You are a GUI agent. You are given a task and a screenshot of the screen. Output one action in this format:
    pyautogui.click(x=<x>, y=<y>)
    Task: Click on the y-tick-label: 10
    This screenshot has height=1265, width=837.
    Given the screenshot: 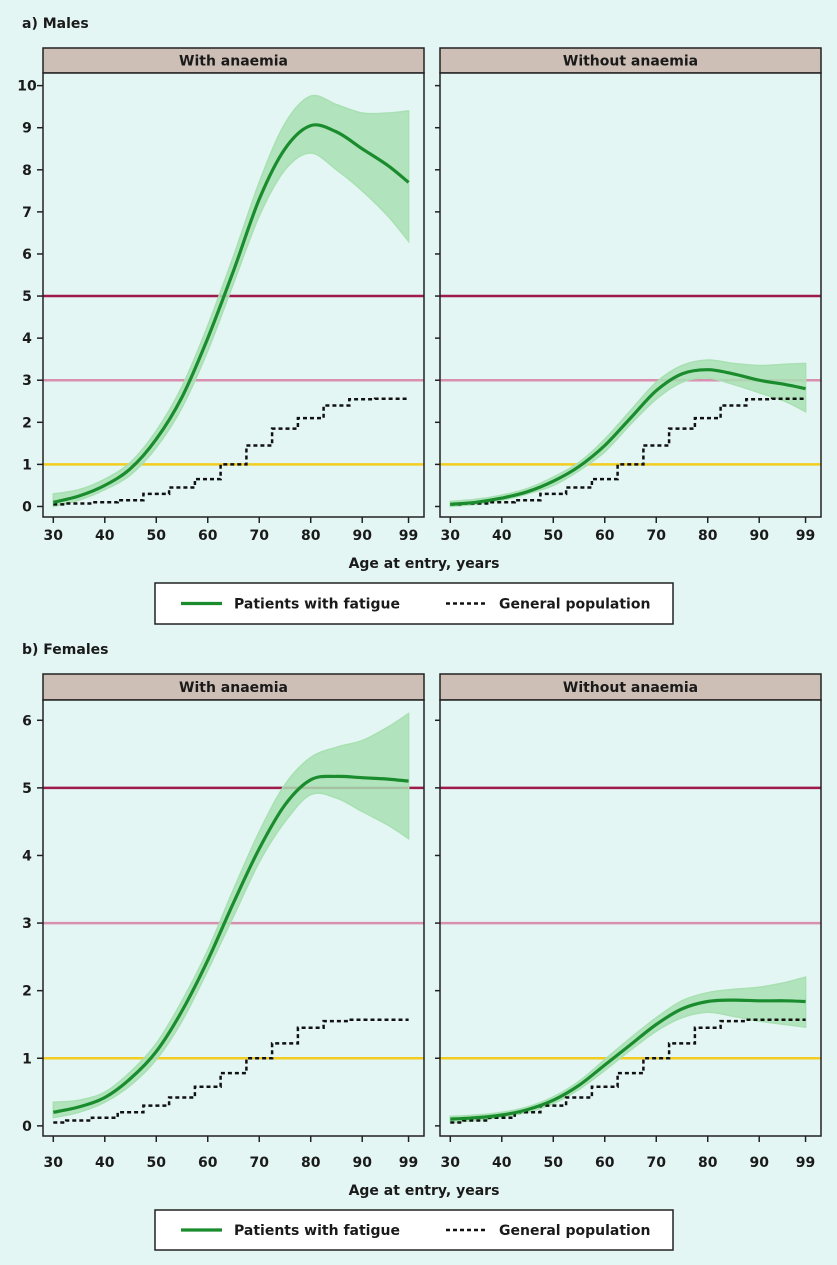 What is the action you would take?
    pyautogui.click(x=27, y=87)
    